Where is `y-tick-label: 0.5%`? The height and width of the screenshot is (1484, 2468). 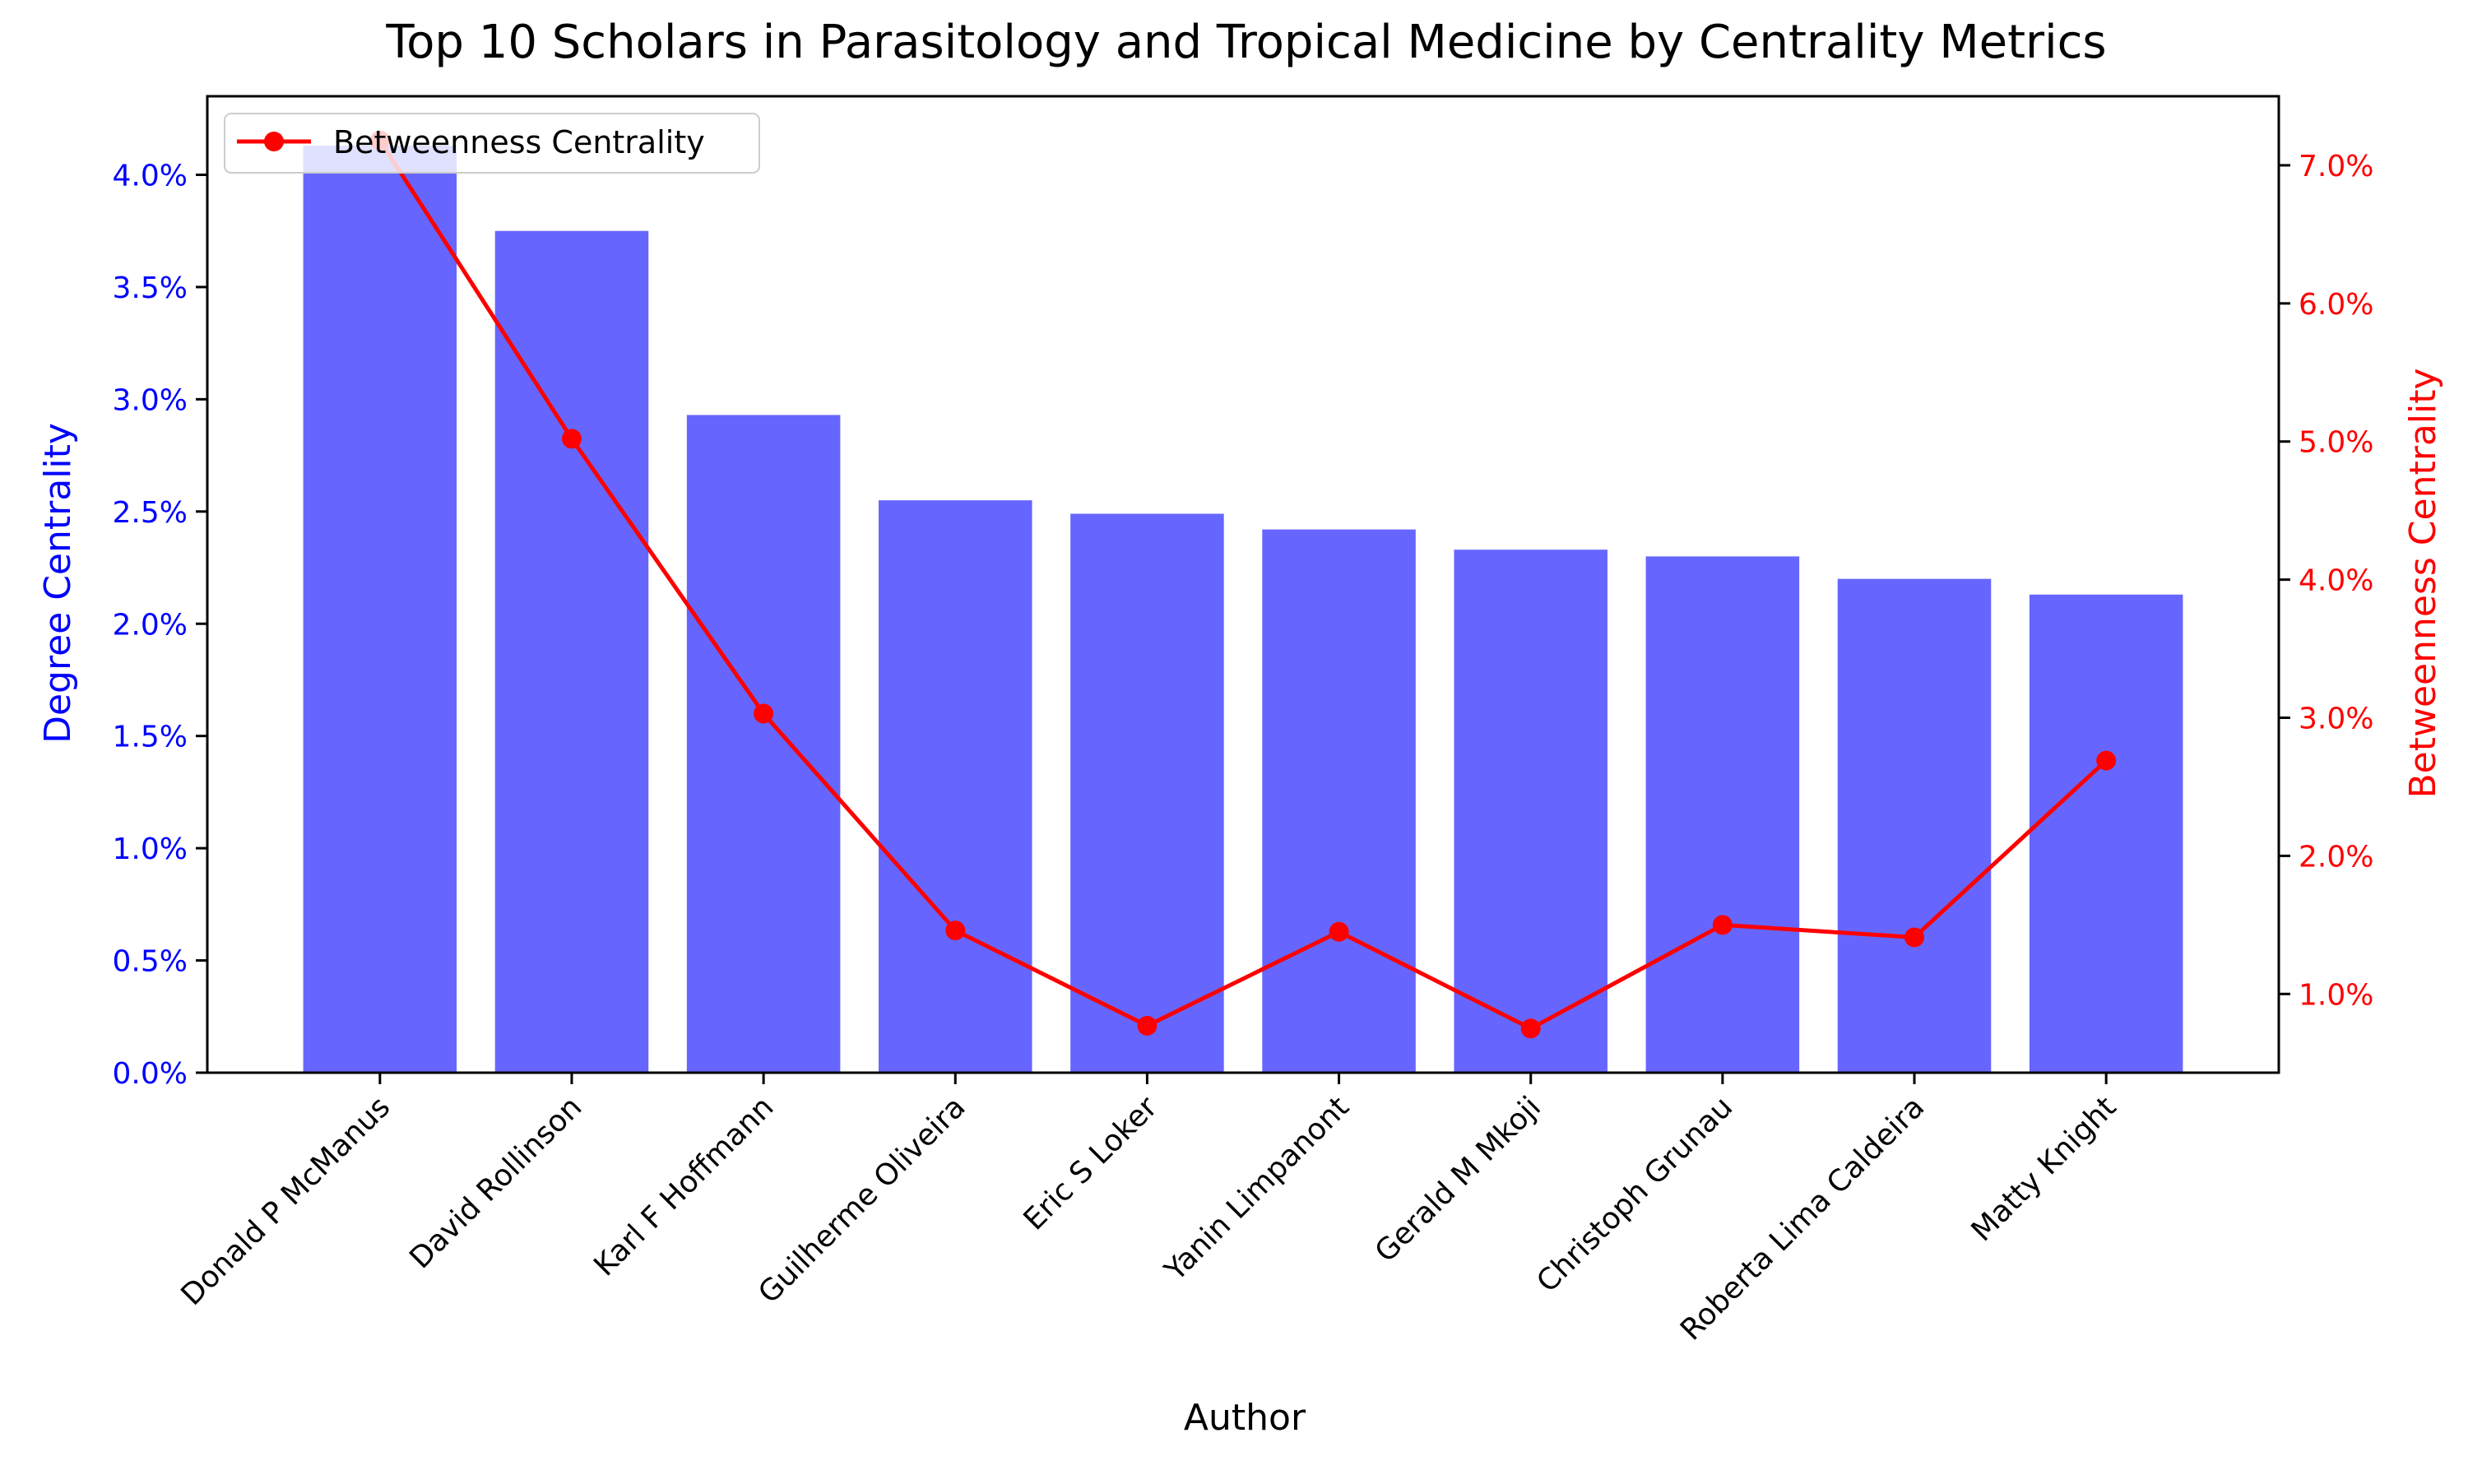
y-tick-label: 0.5% is located at coordinates (150, 962).